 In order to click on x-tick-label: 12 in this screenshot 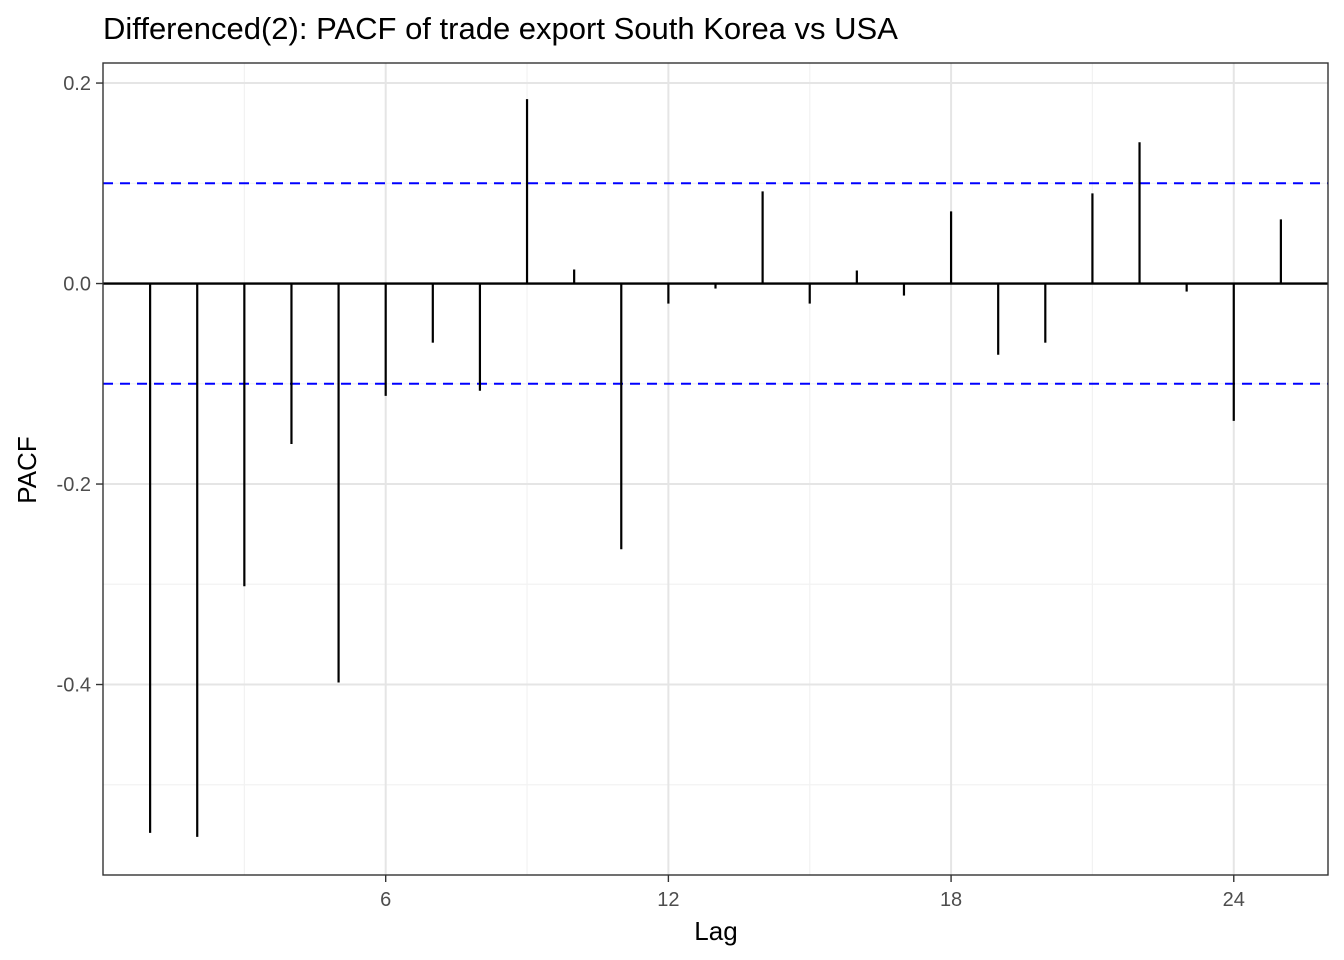, I will do `click(668, 900)`.